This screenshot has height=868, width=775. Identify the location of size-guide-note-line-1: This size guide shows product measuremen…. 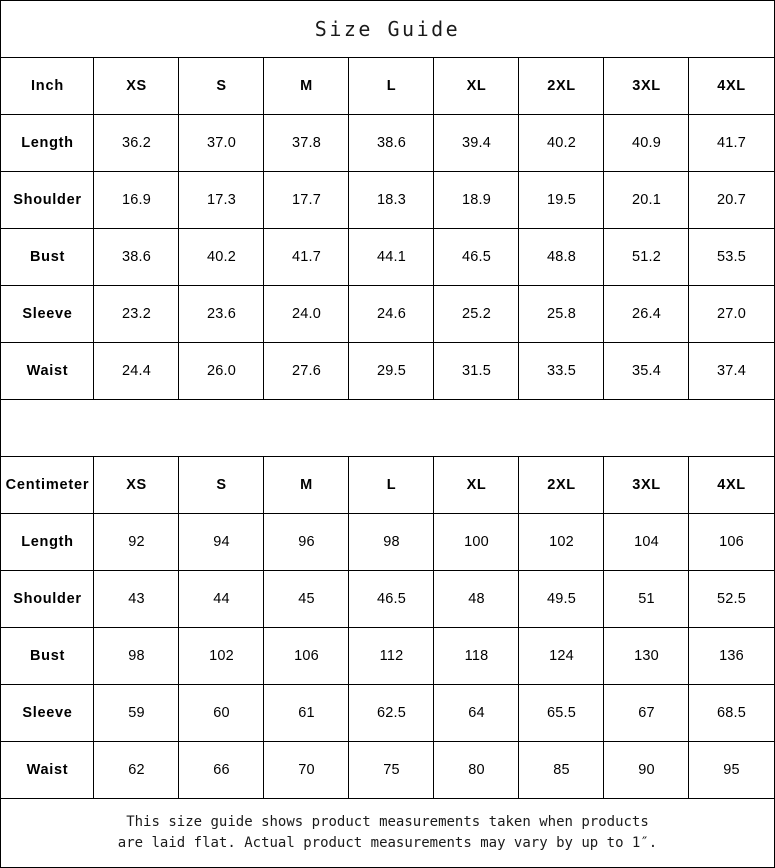
(387, 822).